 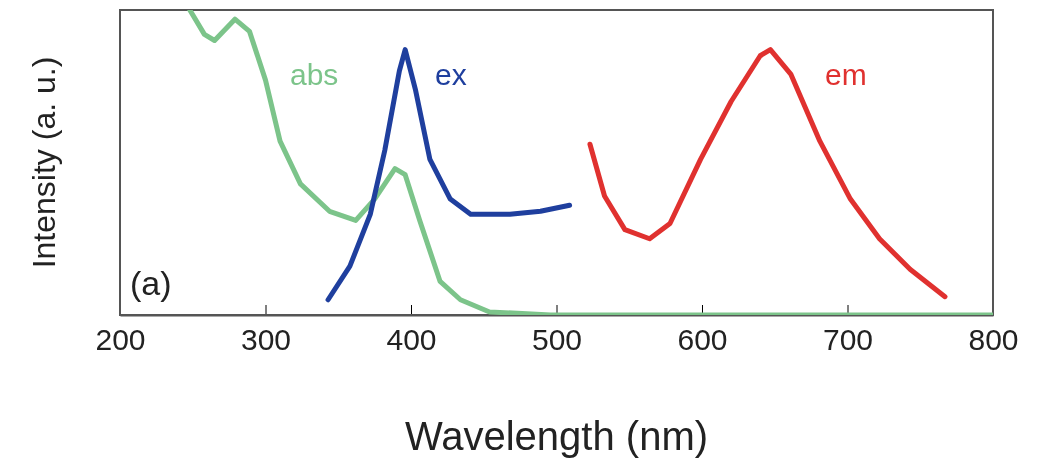 I want to click on y-axis-title: Intensity (a. u.), so click(x=44, y=162).